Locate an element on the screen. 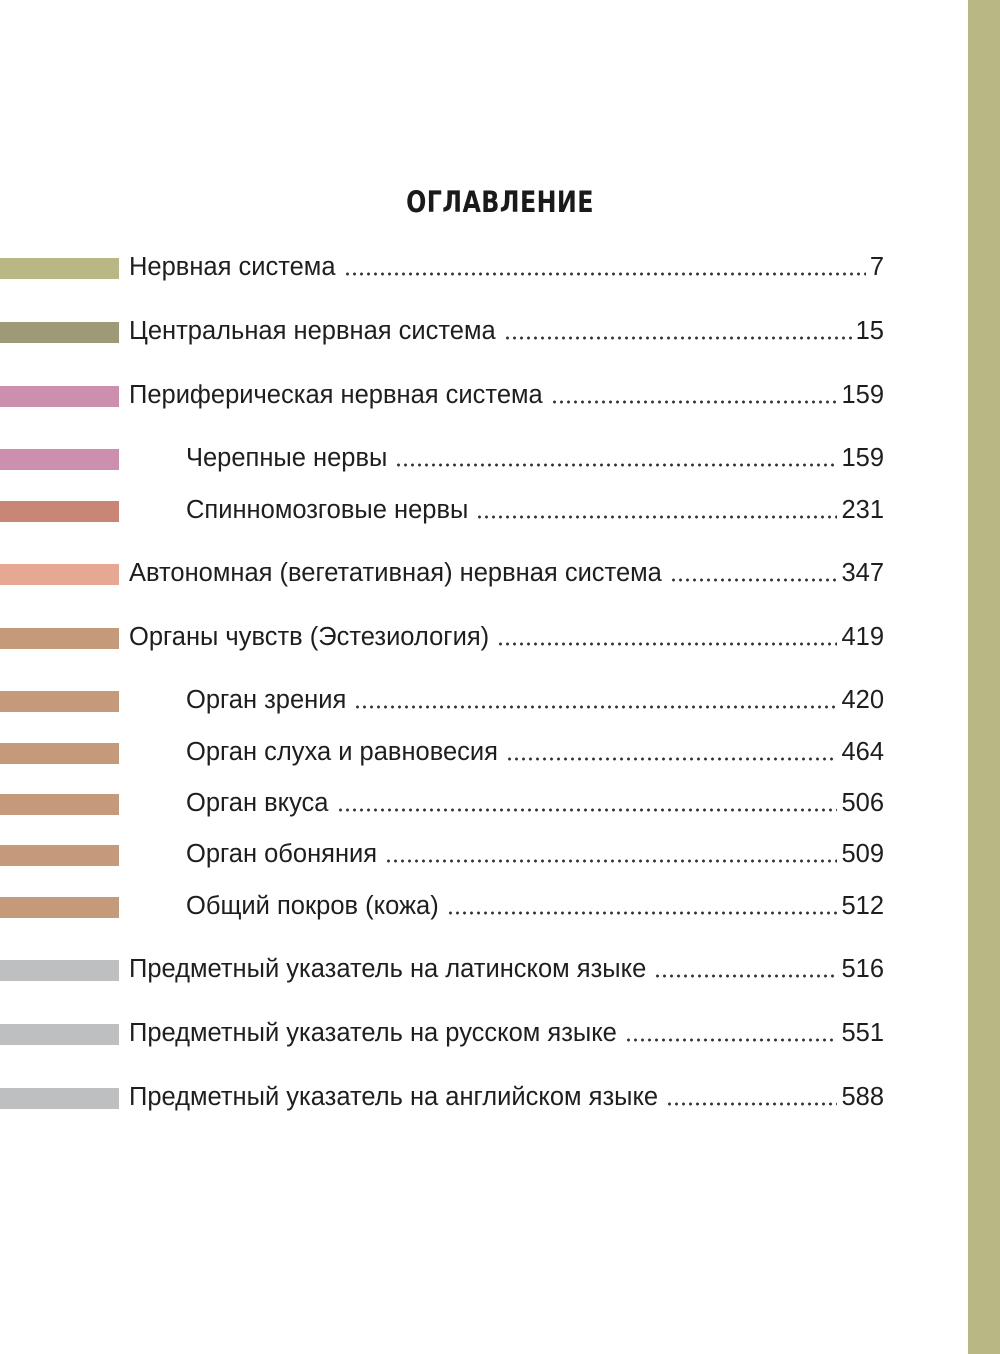 The width and height of the screenshot is (1000, 1354). toc-entry-line: Периферическая нервная система 159 is located at coordinates (506, 395).